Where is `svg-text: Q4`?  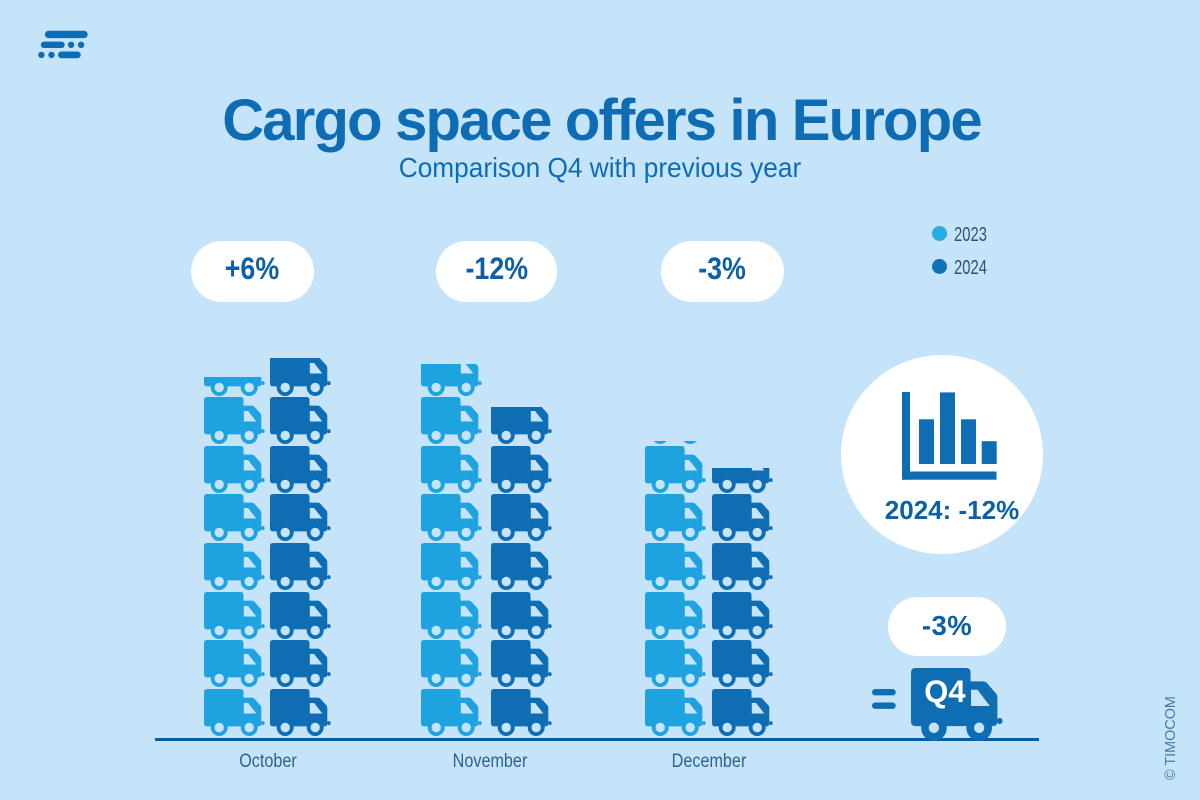 svg-text: Q4 is located at coordinates (945, 691).